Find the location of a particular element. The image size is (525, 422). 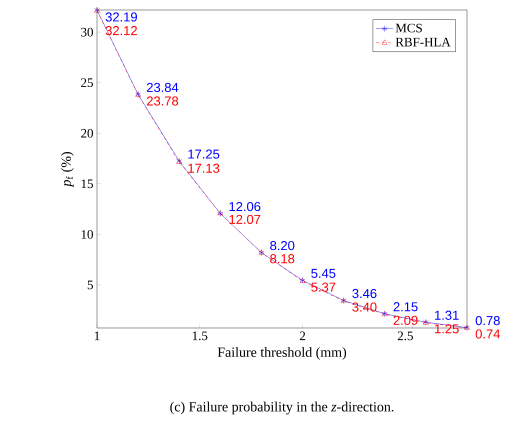

x-tick-label: 1 is located at coordinates (97, 336).